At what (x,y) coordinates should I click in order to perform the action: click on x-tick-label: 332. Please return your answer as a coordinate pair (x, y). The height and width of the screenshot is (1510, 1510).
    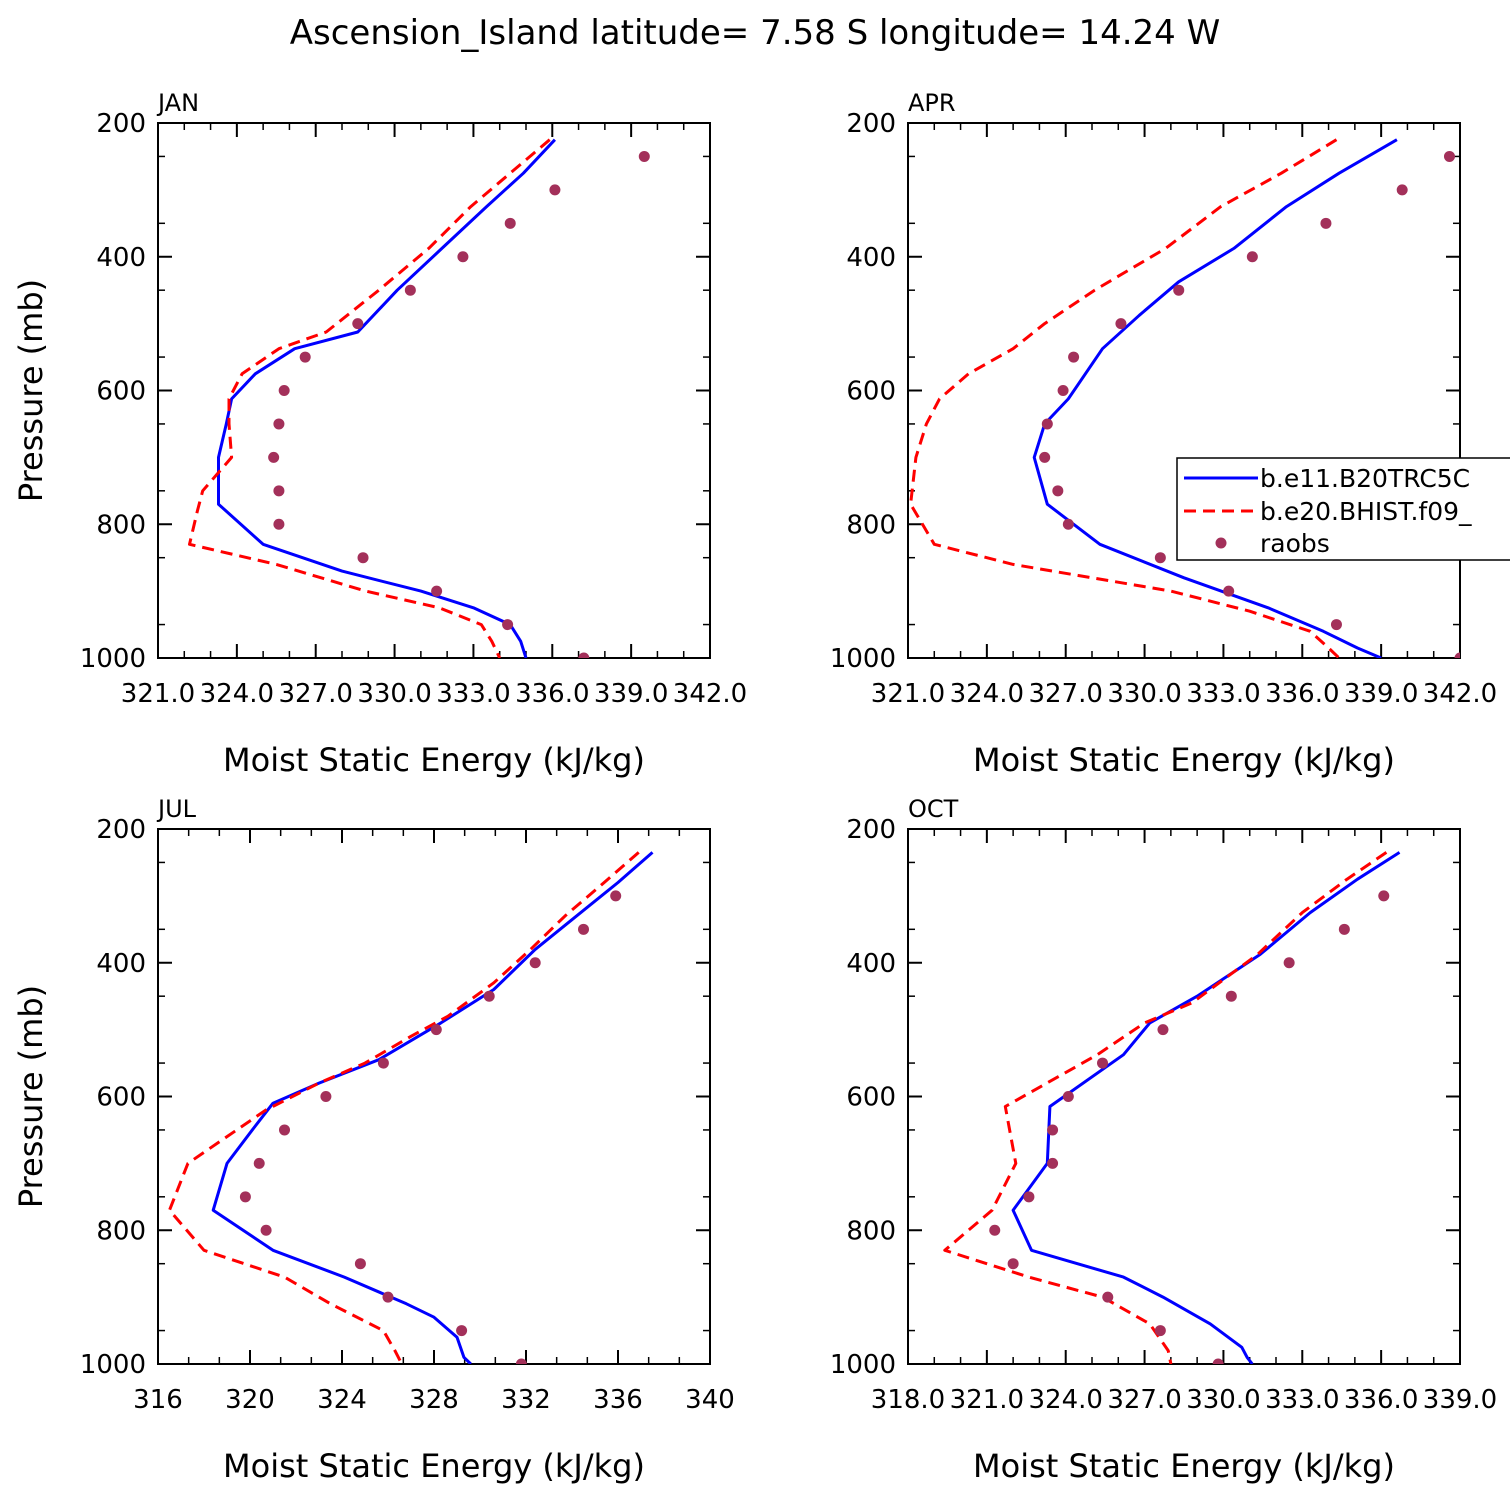
    Looking at the image, I should click on (526, 1400).